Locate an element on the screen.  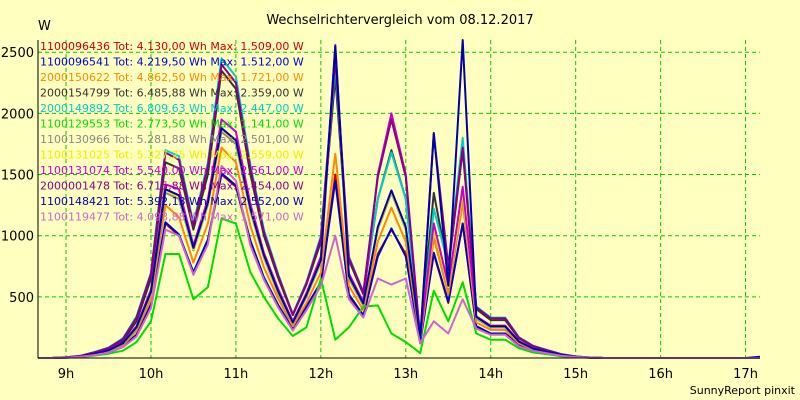
x-tick-label: 10h is located at coordinates (151, 374).